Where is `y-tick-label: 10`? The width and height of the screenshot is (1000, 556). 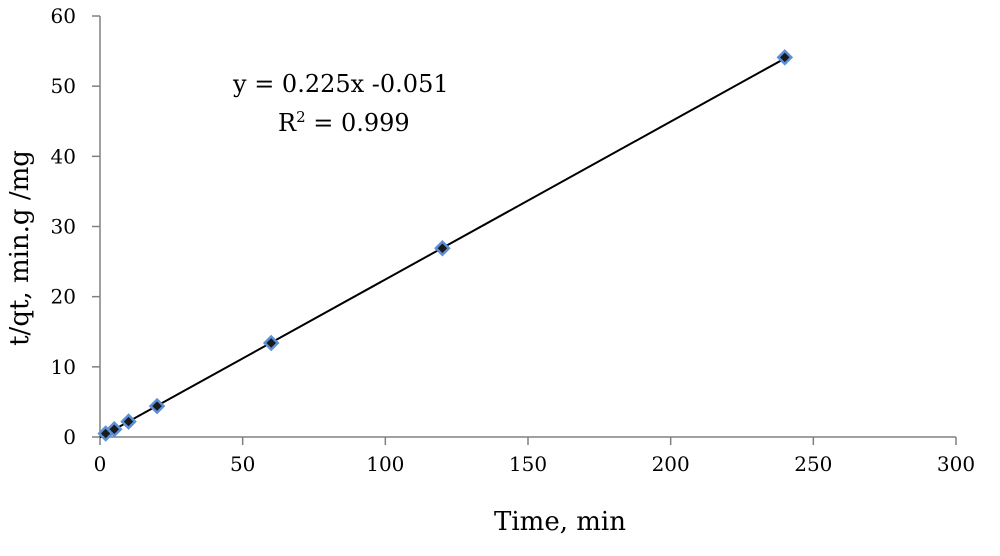
y-tick-label: 10 is located at coordinates (63, 367).